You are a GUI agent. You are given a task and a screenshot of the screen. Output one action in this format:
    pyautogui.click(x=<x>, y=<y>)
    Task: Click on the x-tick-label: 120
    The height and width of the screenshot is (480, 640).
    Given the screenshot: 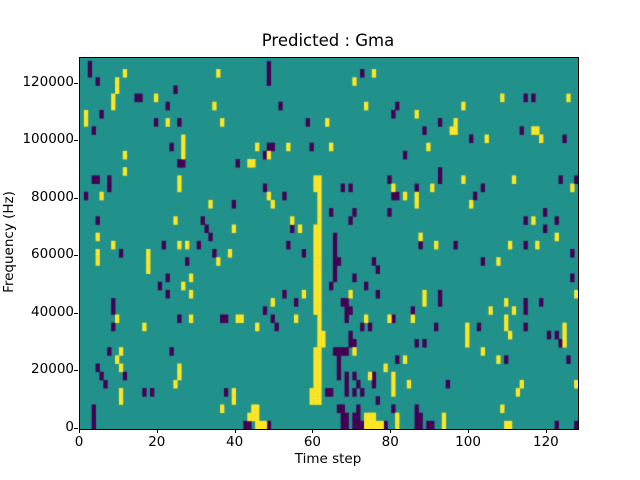 What is the action you would take?
    pyautogui.click(x=545, y=442)
    